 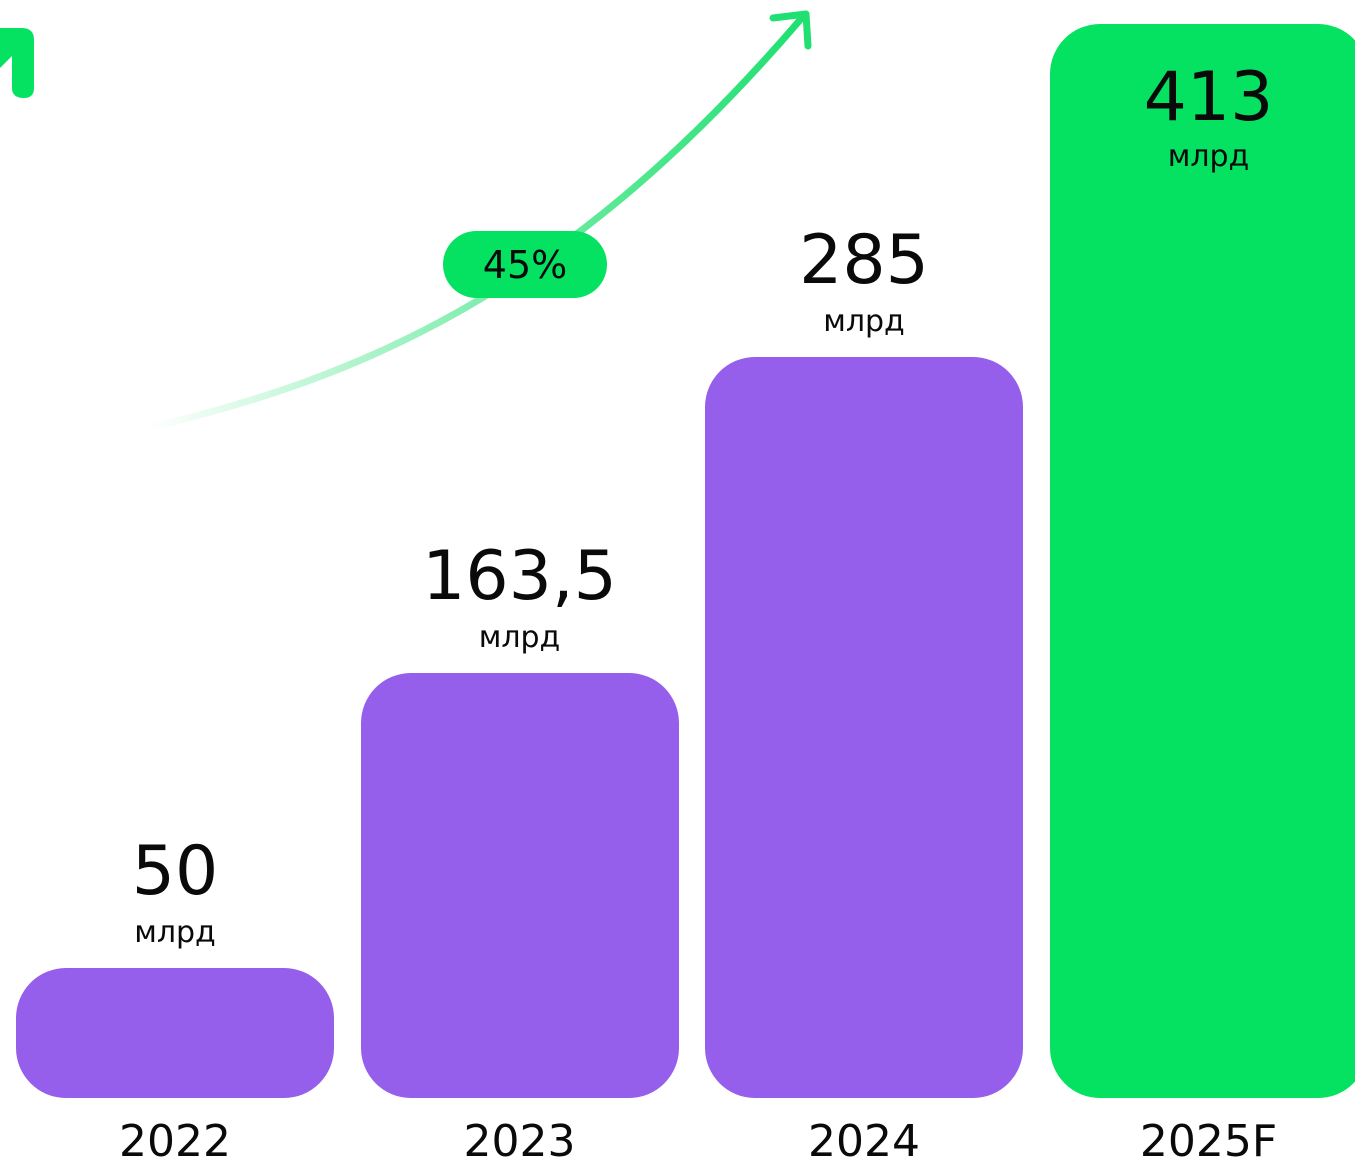 What do you see at coordinates (520, 577) in the screenshot?
I see `value-label-2023: 163,5` at bounding box center [520, 577].